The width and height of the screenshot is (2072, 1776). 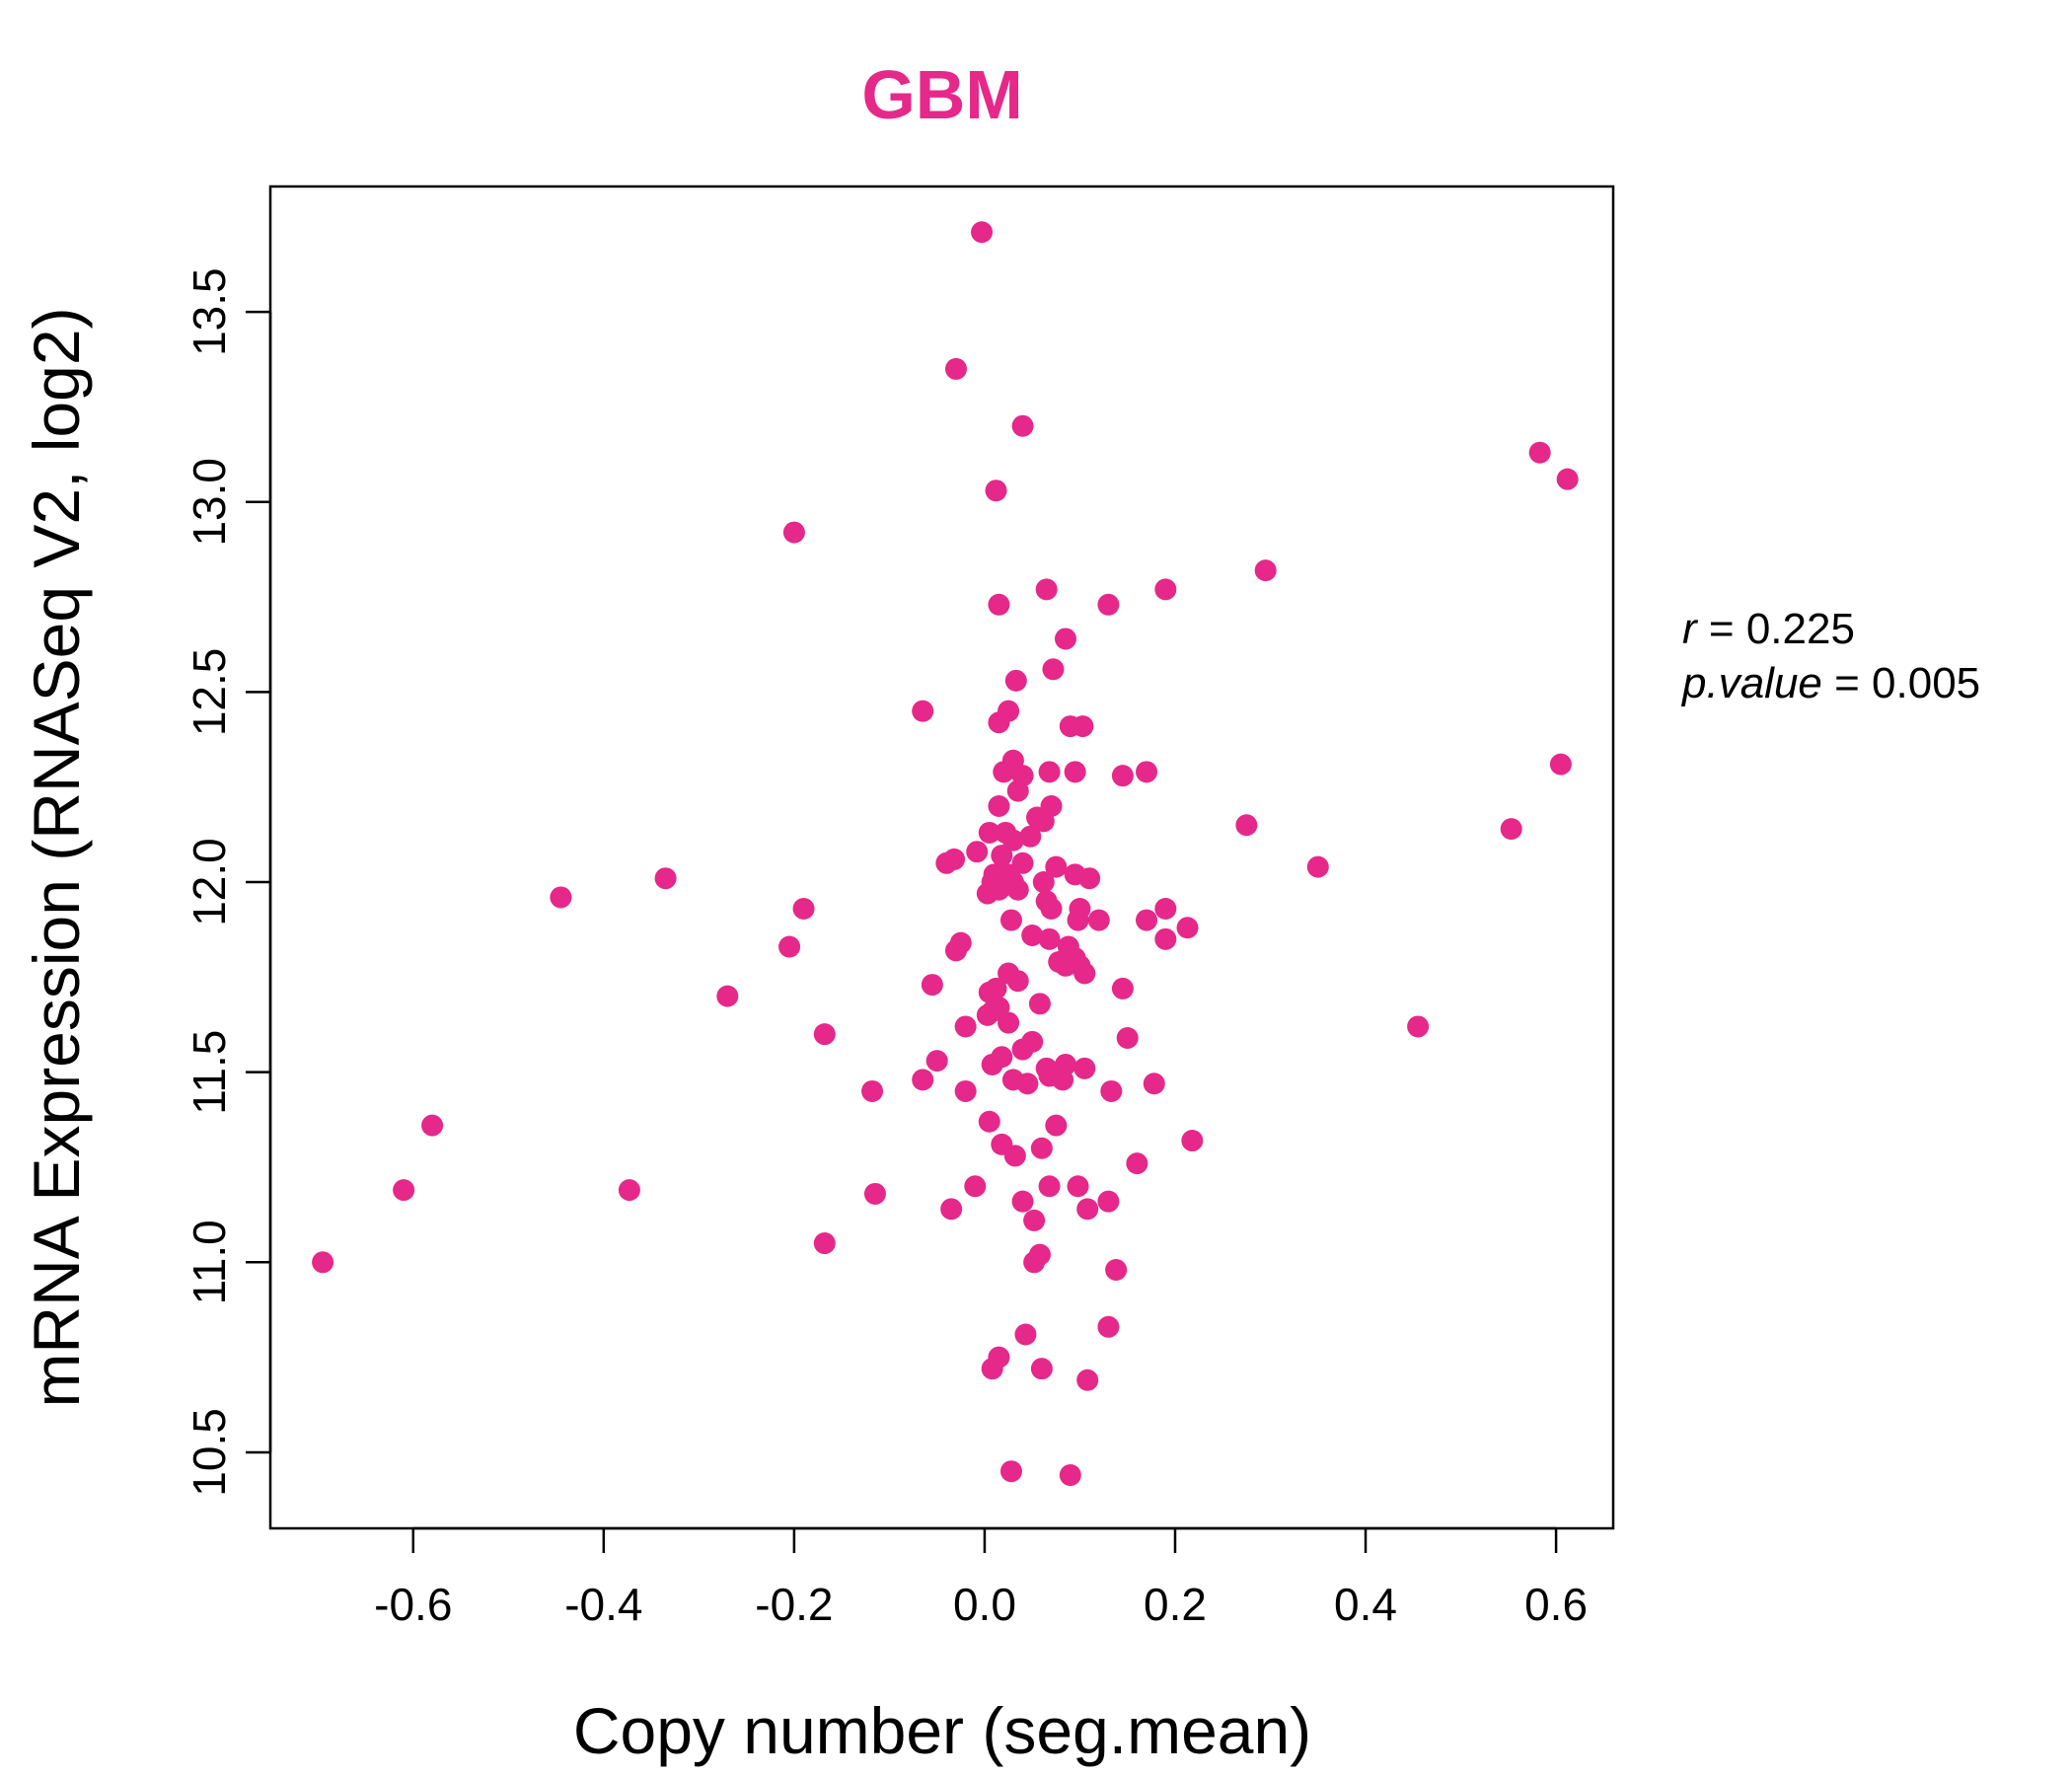 What do you see at coordinates (1751, 683) in the screenshot?
I see `p-value-label: p.value` at bounding box center [1751, 683].